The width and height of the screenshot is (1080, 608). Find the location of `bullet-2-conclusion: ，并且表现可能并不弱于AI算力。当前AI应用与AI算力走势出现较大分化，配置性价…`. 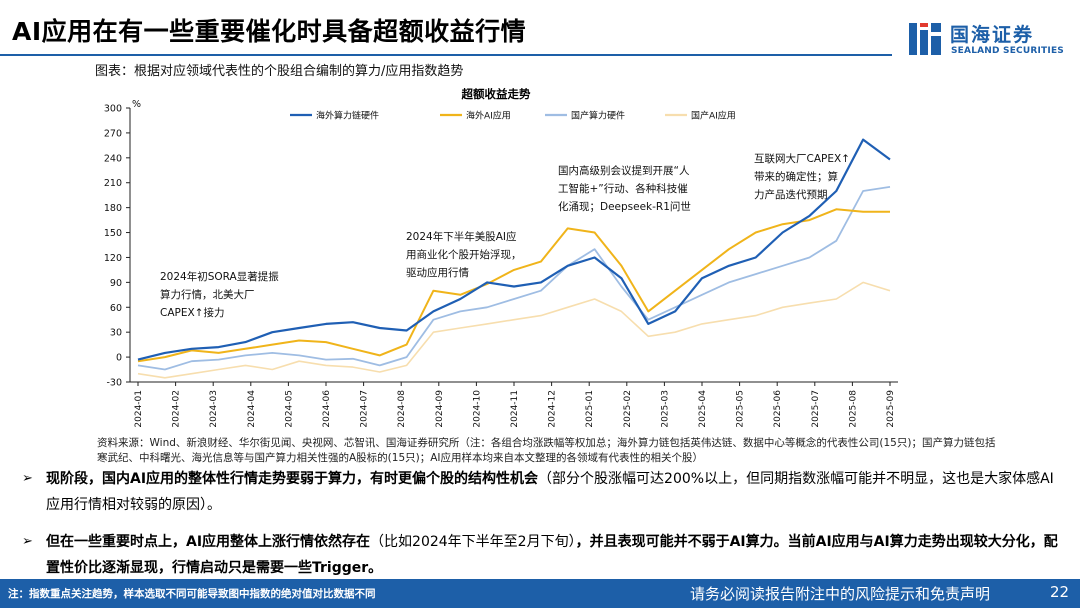

bullet-2-conclusion: ，并且表现可能并不弱于AI算力。当前AI应用与AI算力走势出现较大分化，配置性价… is located at coordinates (552, 555).